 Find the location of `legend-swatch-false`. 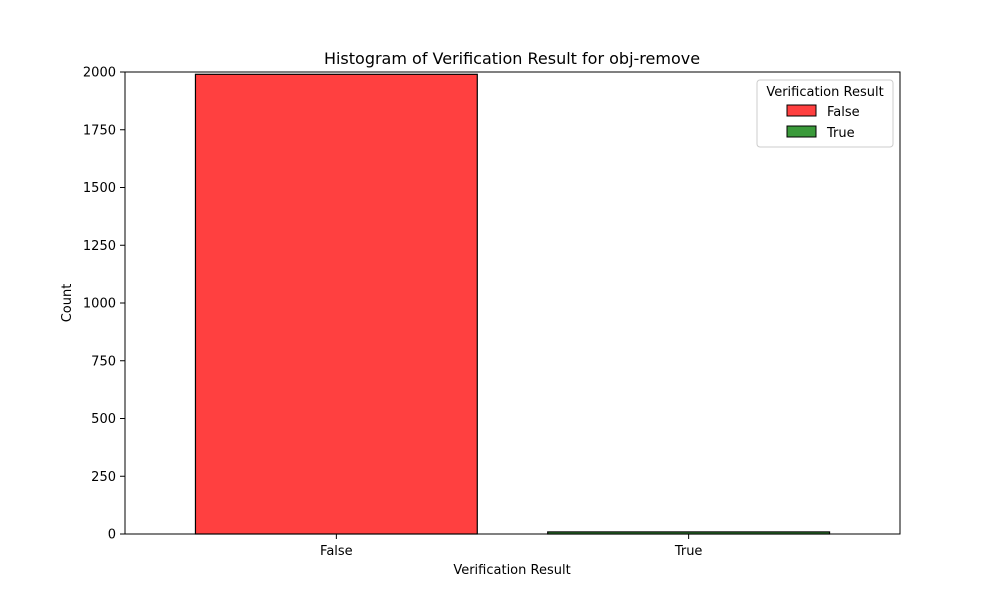

legend-swatch-false is located at coordinates (801, 110).